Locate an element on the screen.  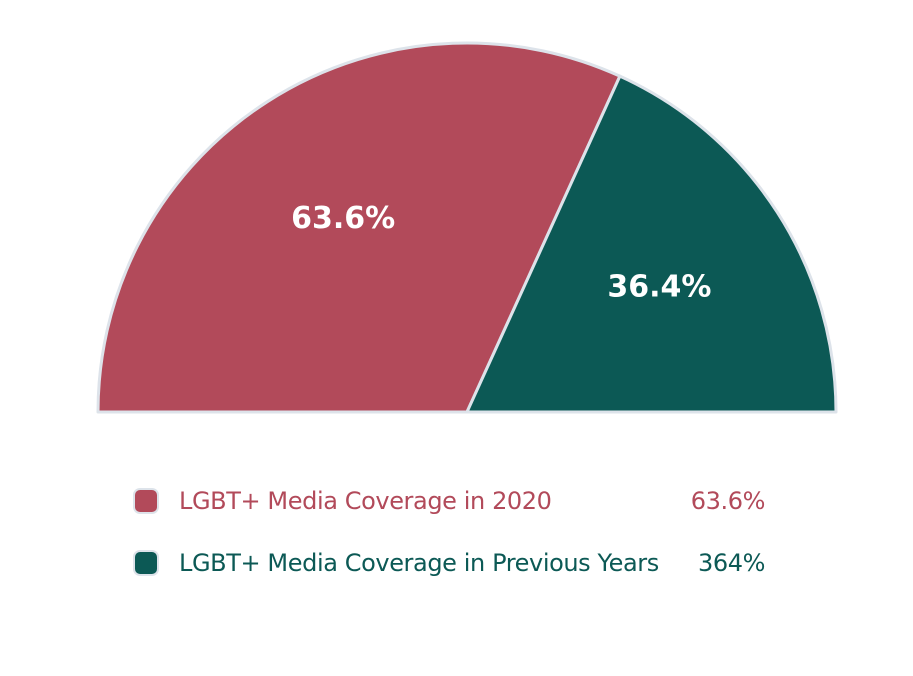
legend-swatch-previous-years is located at coordinates (146, 563).